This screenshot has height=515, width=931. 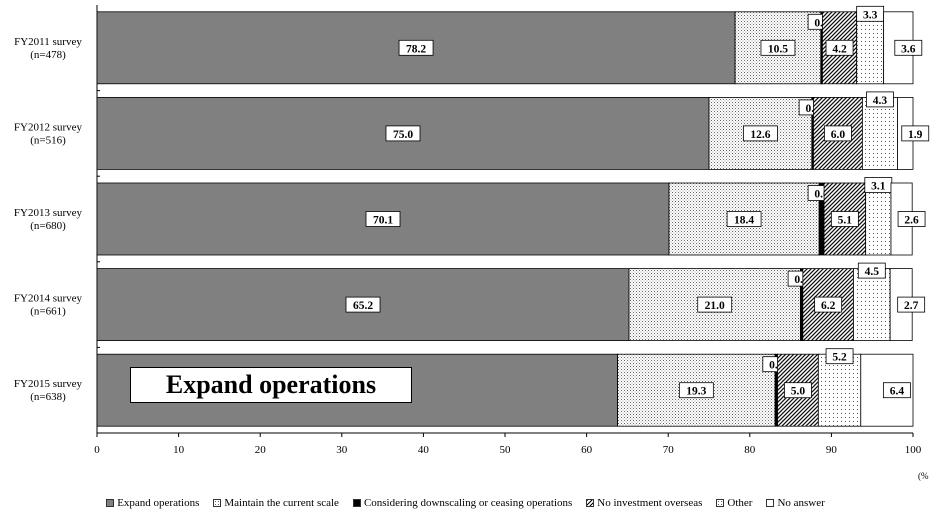 I want to click on x-tick-label: 90, so click(x=832, y=450).